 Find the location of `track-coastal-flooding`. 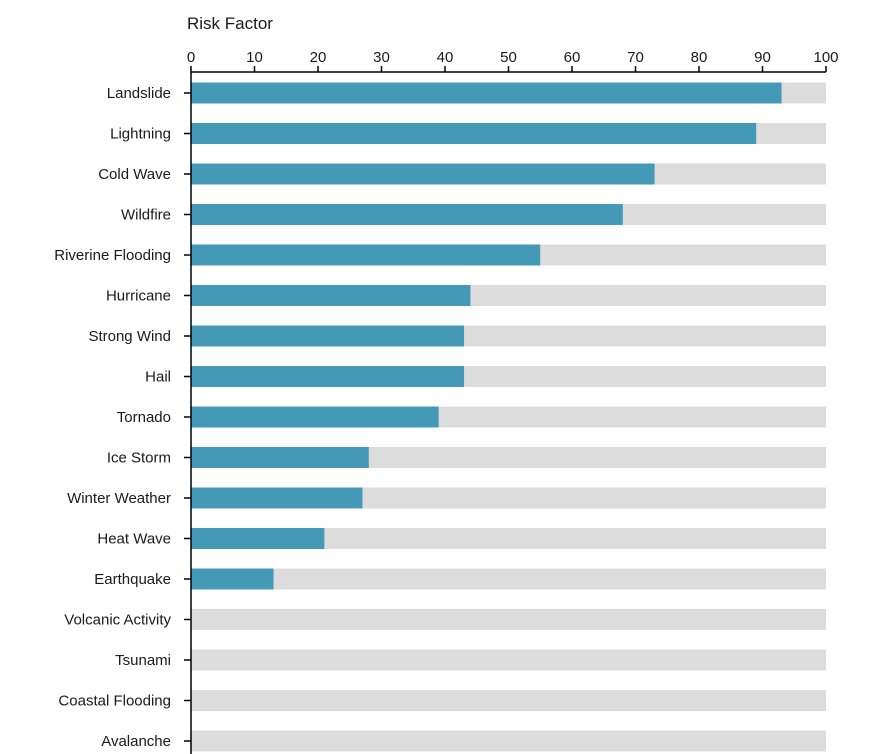

track-coastal-flooding is located at coordinates (508, 700).